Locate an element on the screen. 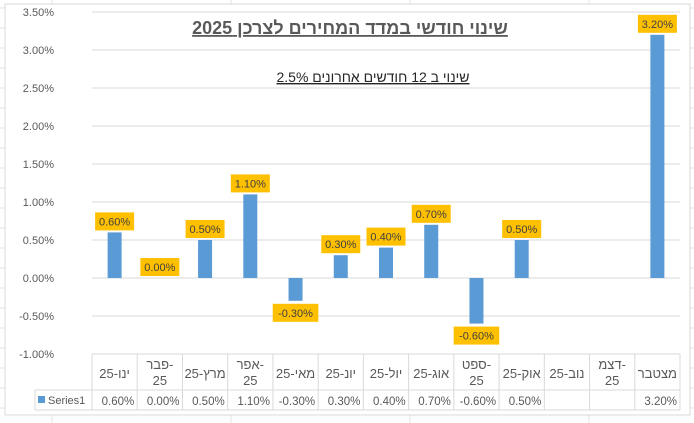 Image resolution: width=694 pixels, height=423 pixels. data-label: 3.20% is located at coordinates (657, 25).